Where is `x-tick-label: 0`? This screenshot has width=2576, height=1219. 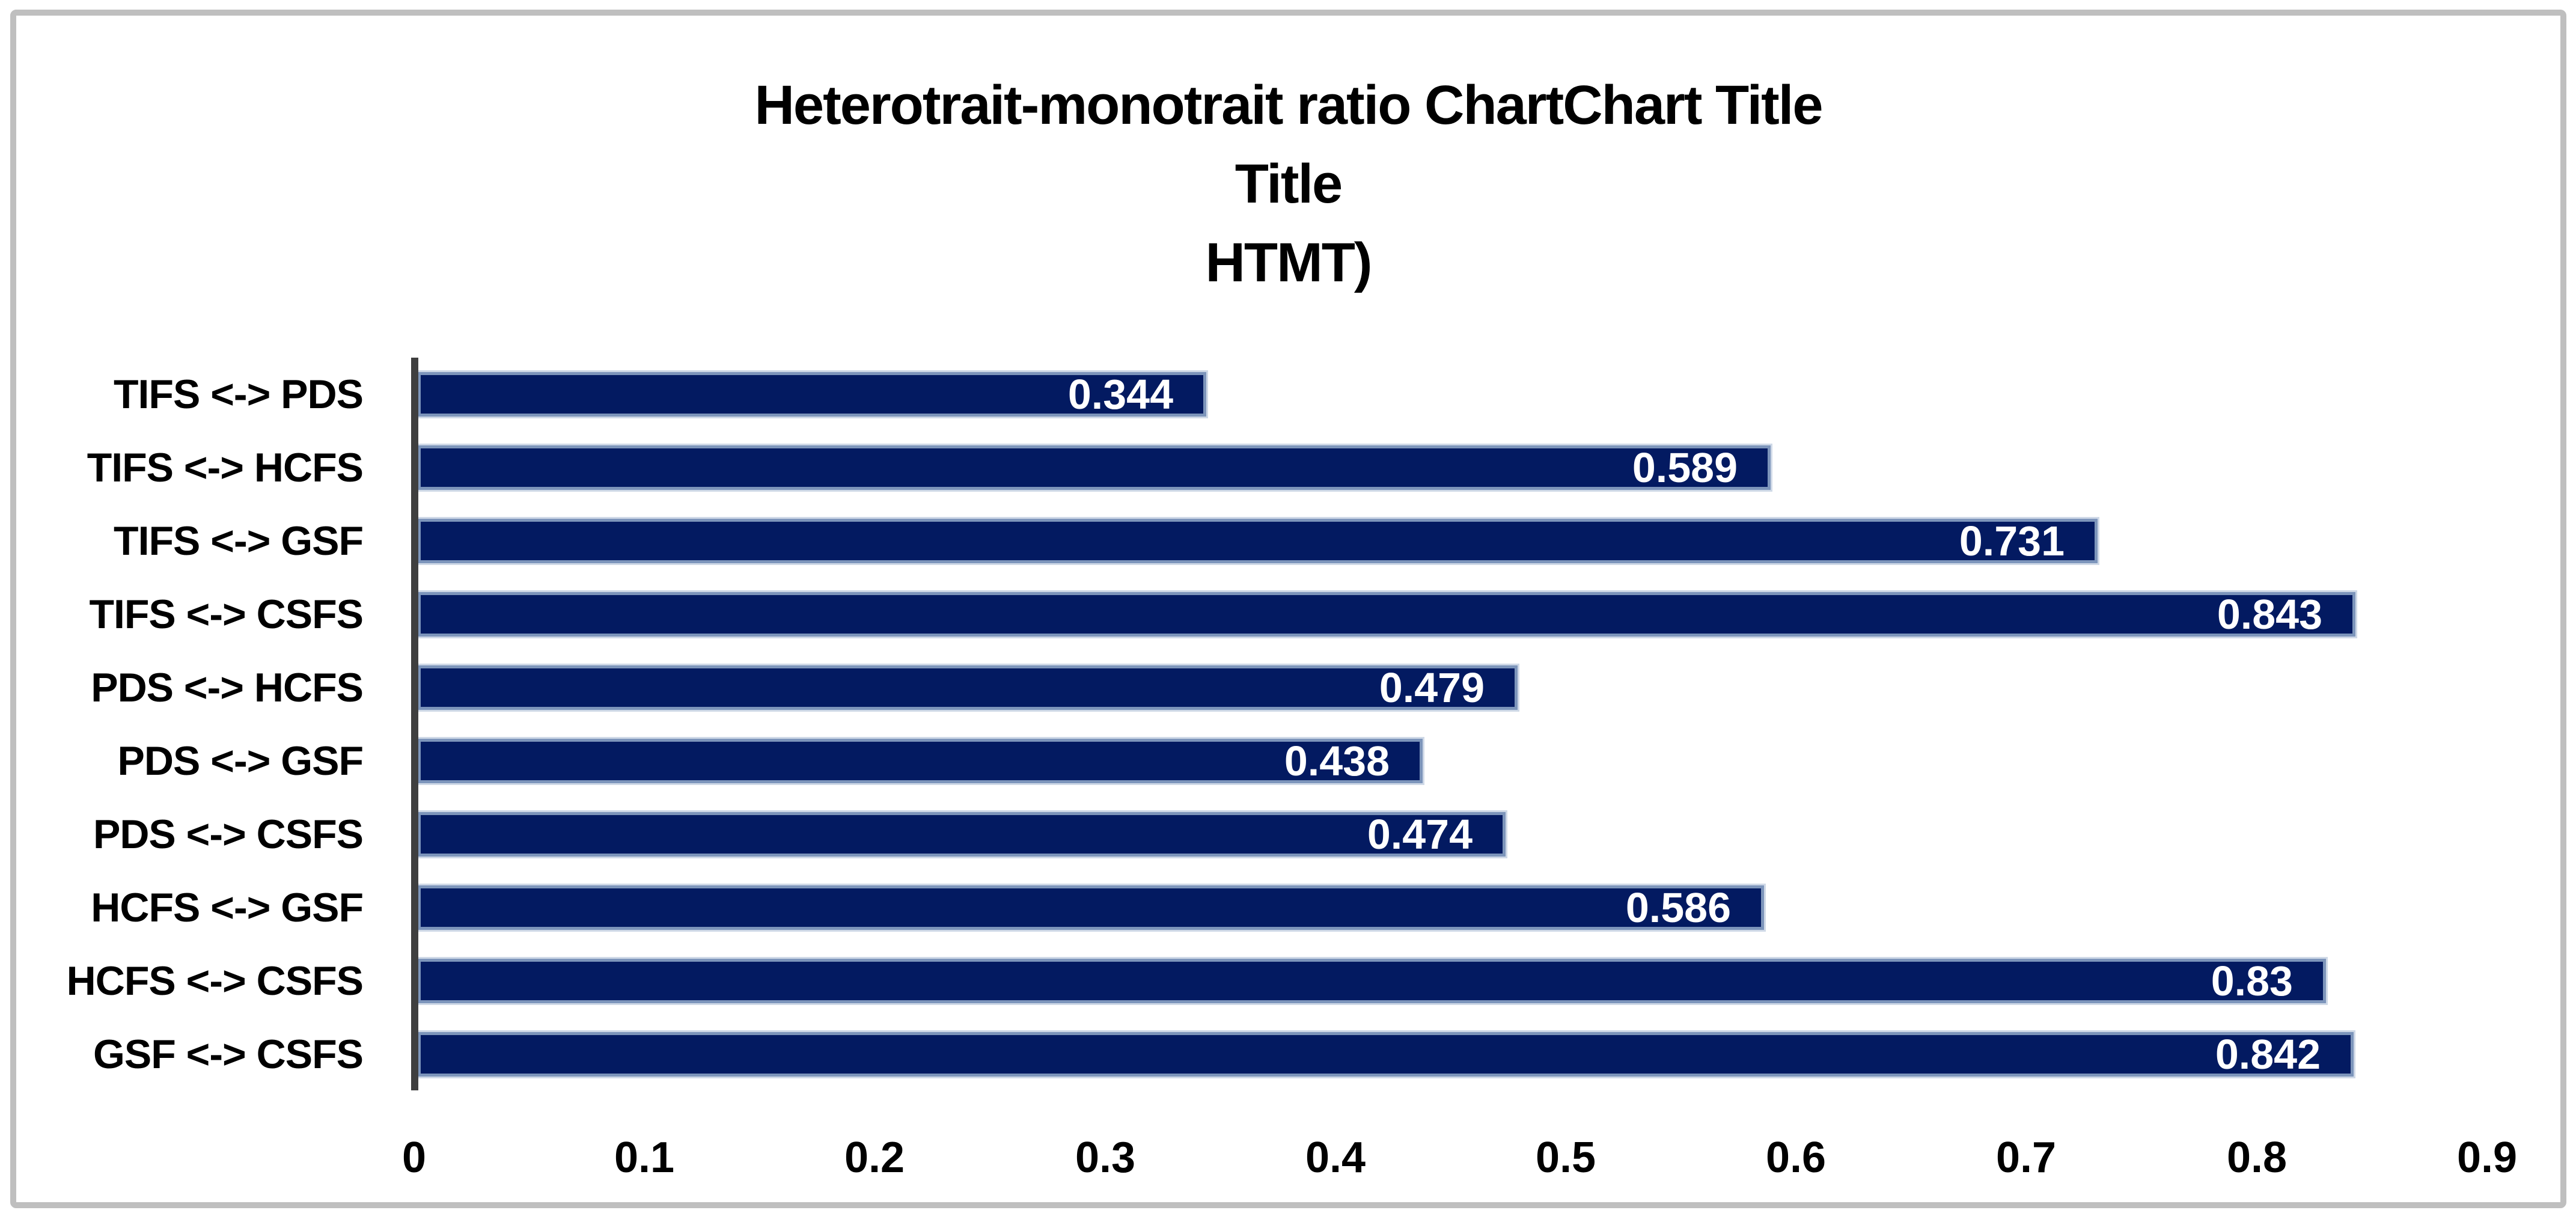
x-tick-label: 0 is located at coordinates (414, 1158).